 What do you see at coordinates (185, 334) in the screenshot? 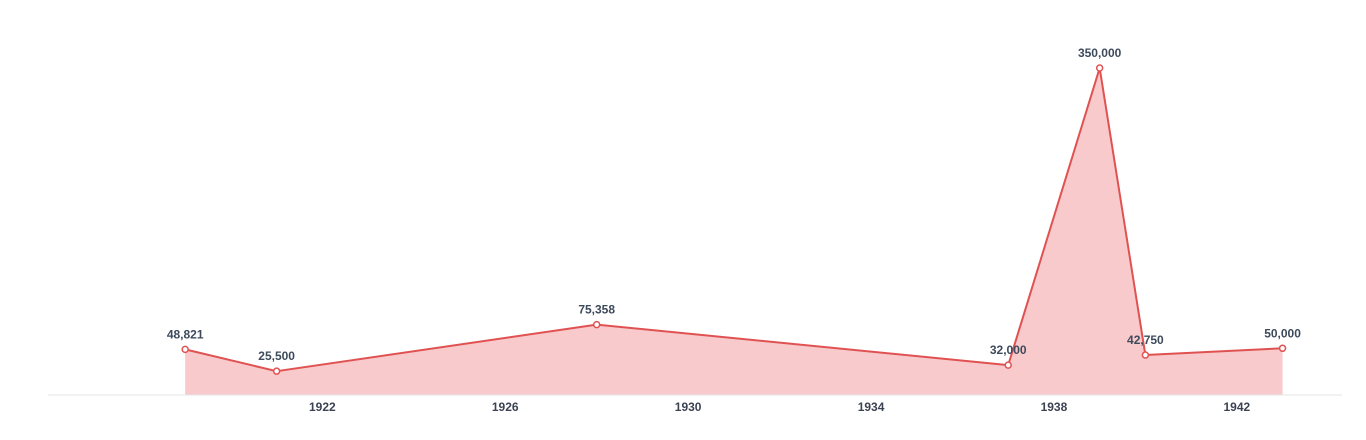
I see `data-label: 48,821` at bounding box center [185, 334].